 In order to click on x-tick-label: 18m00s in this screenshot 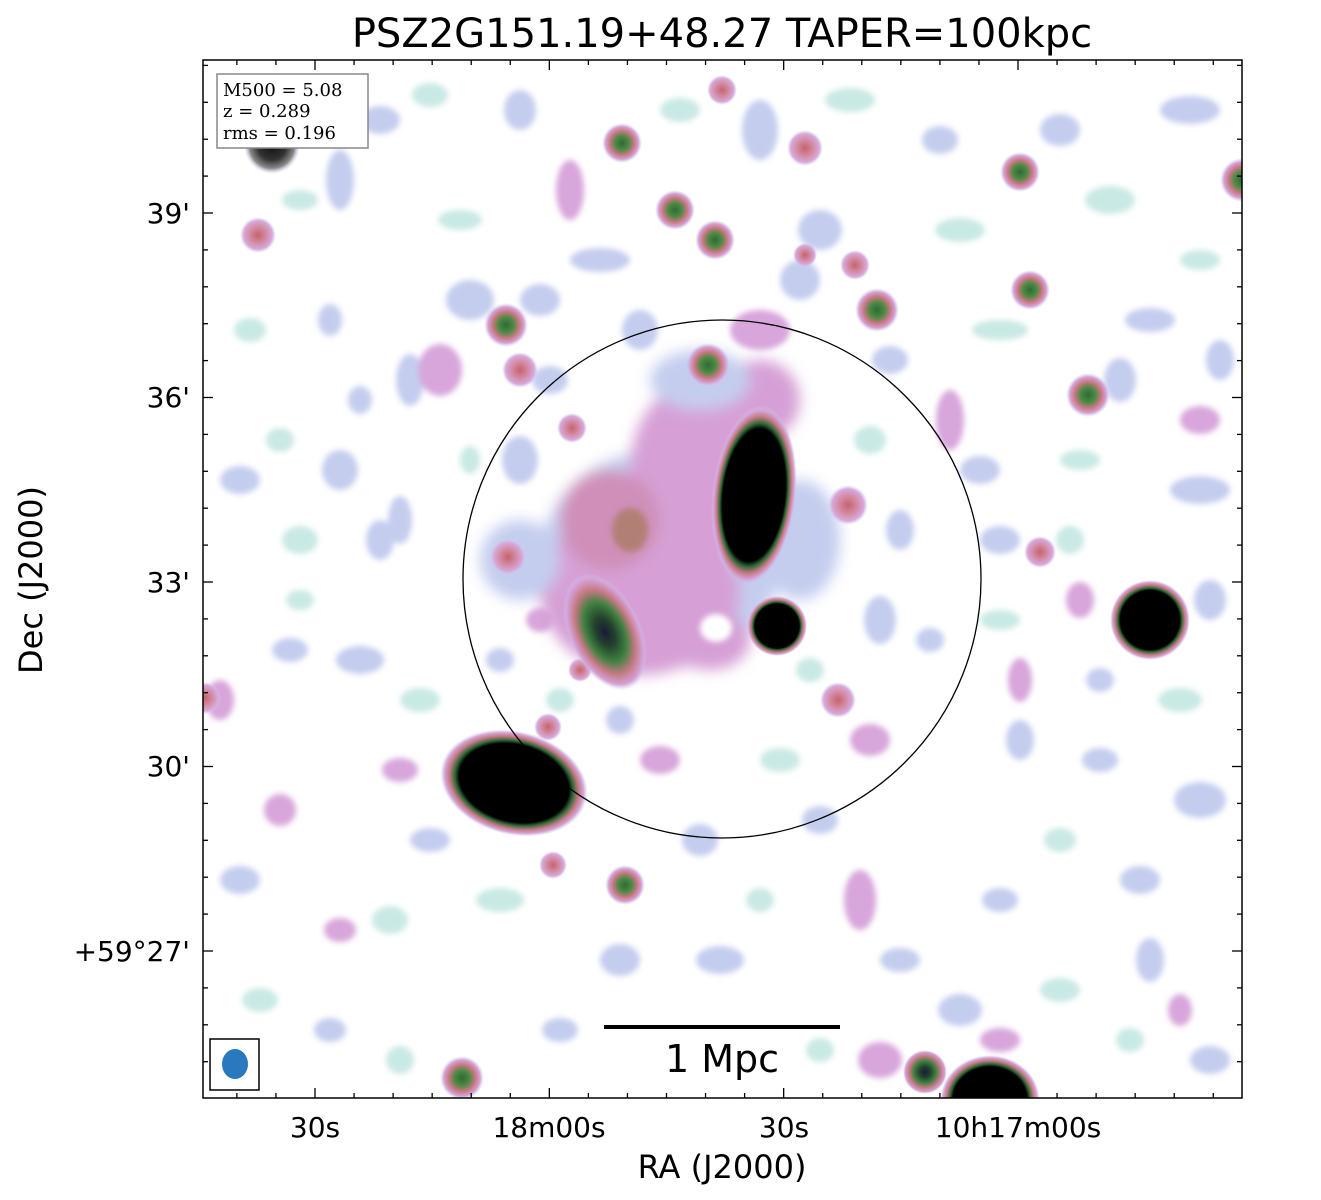, I will do `click(548, 1127)`.